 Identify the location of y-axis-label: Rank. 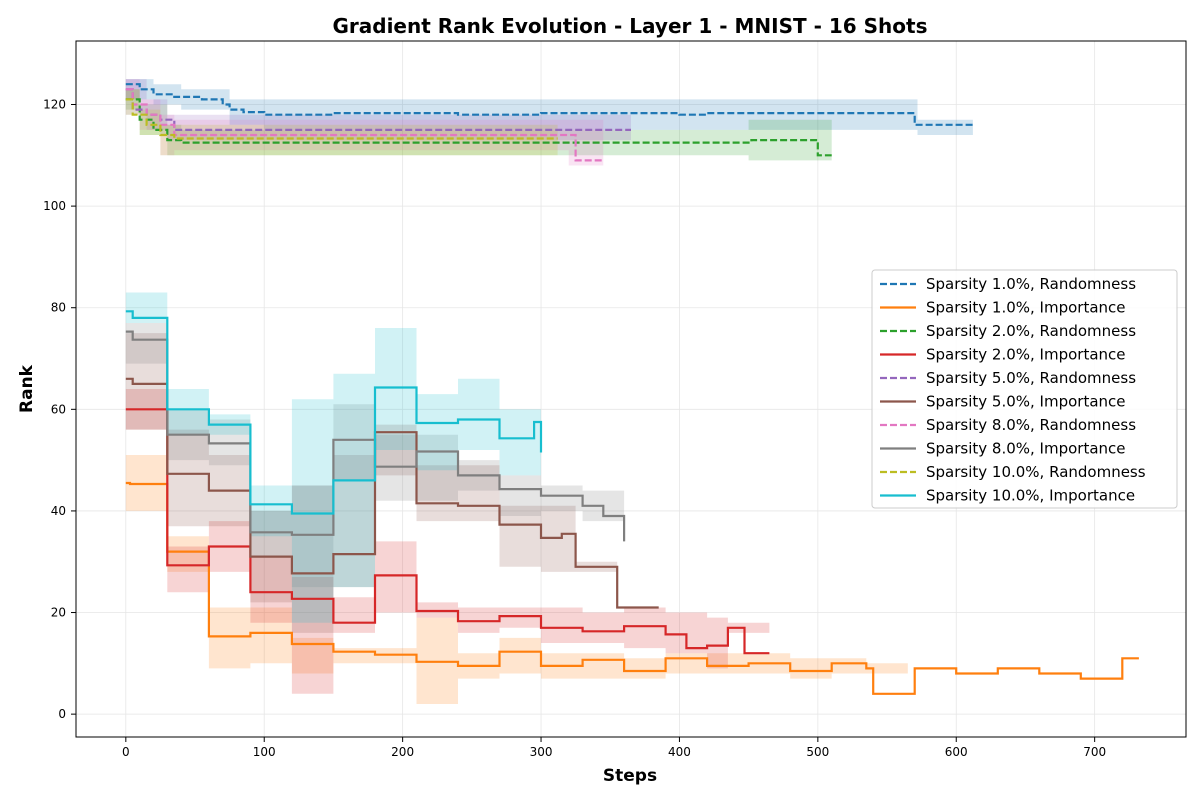
(27, 388).